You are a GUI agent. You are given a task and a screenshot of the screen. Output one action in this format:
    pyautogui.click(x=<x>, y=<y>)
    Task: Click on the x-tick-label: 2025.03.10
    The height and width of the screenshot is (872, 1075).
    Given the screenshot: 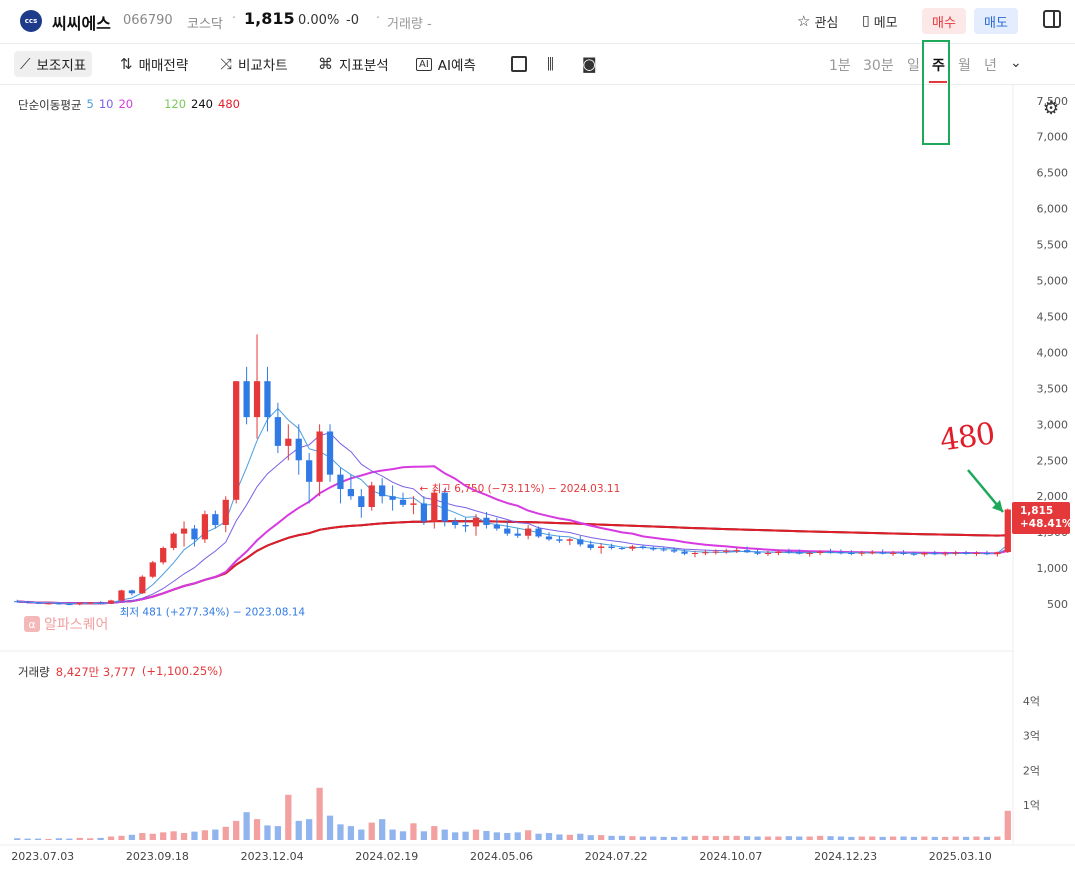 What is the action you would take?
    pyautogui.click(x=960, y=856)
    